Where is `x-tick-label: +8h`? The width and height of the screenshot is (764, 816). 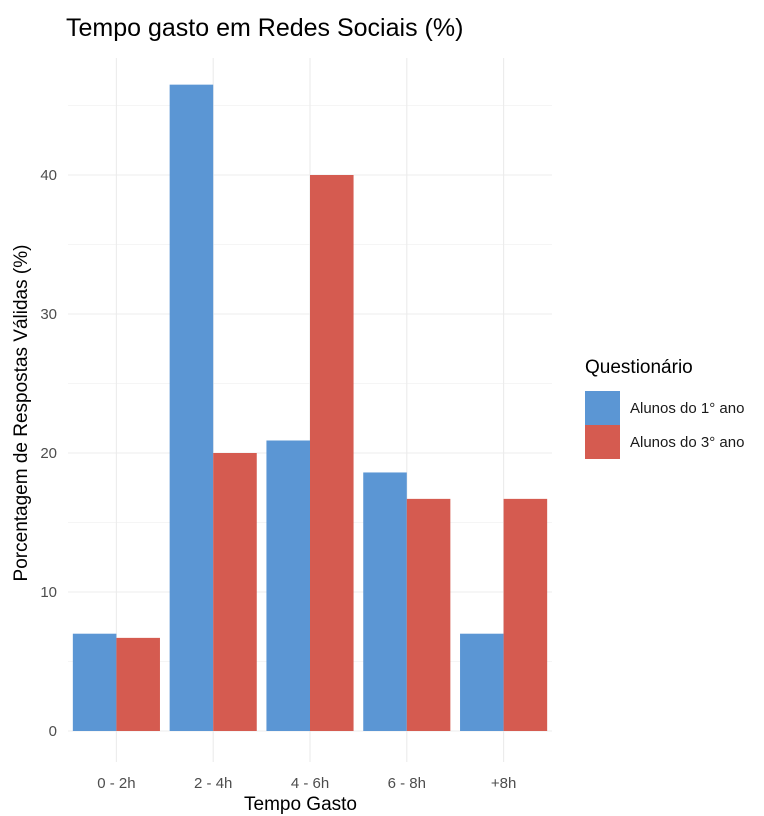 x-tick-label: +8h is located at coordinates (503, 783).